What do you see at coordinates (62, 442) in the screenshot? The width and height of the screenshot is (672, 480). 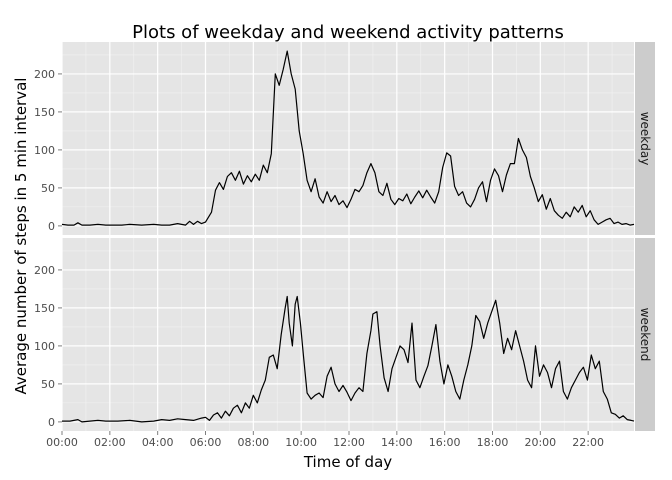 I see `x-tick-label: 00:00` at bounding box center [62, 442].